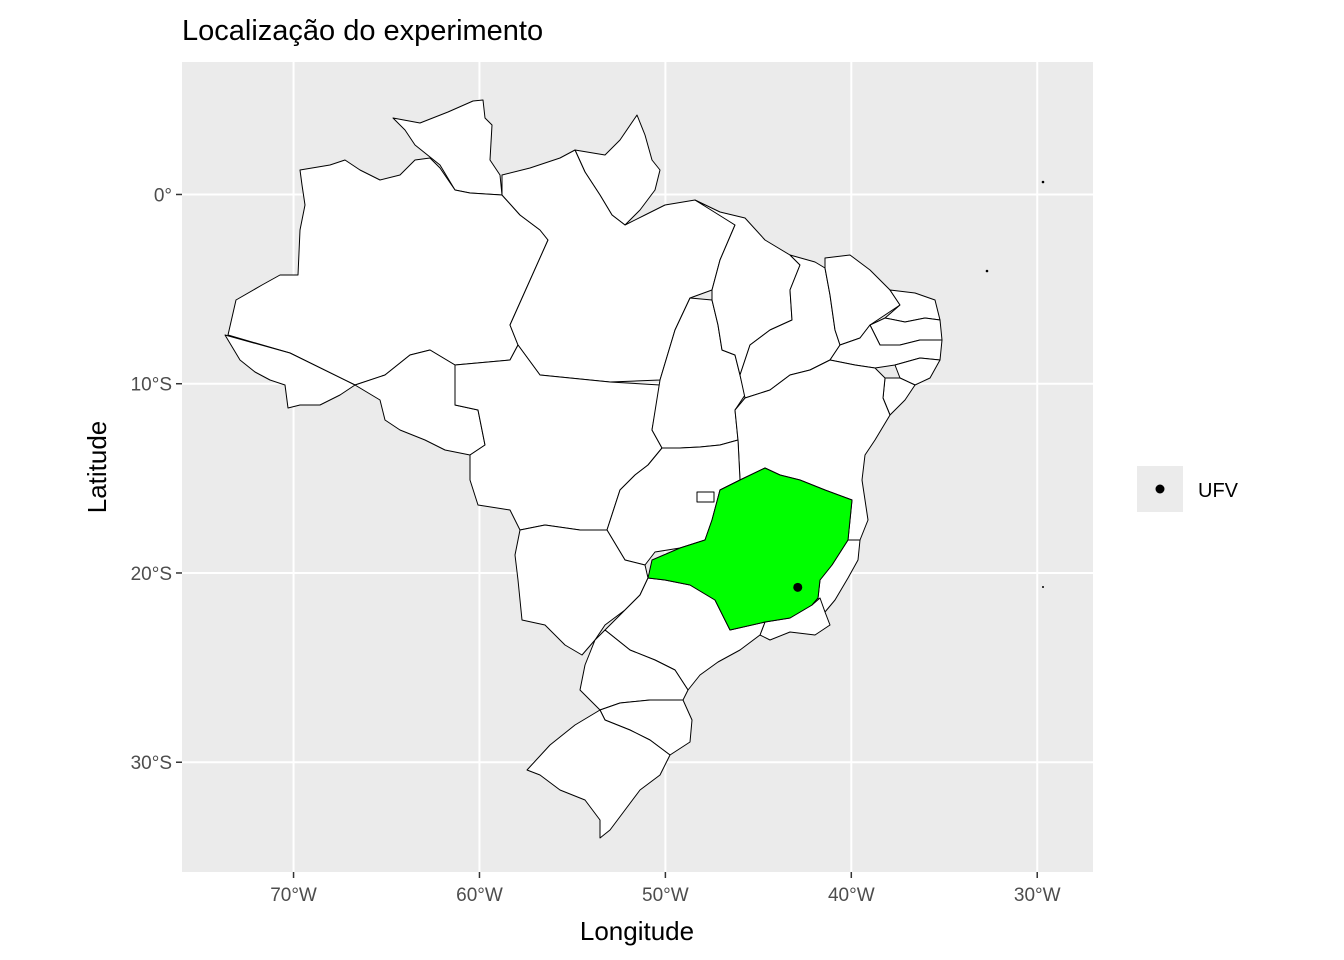 Image resolution: width=1344 pixels, height=960 pixels. Describe the element at coordinates (293, 895) in the screenshot. I see `x-tick-label: 70°W` at that location.